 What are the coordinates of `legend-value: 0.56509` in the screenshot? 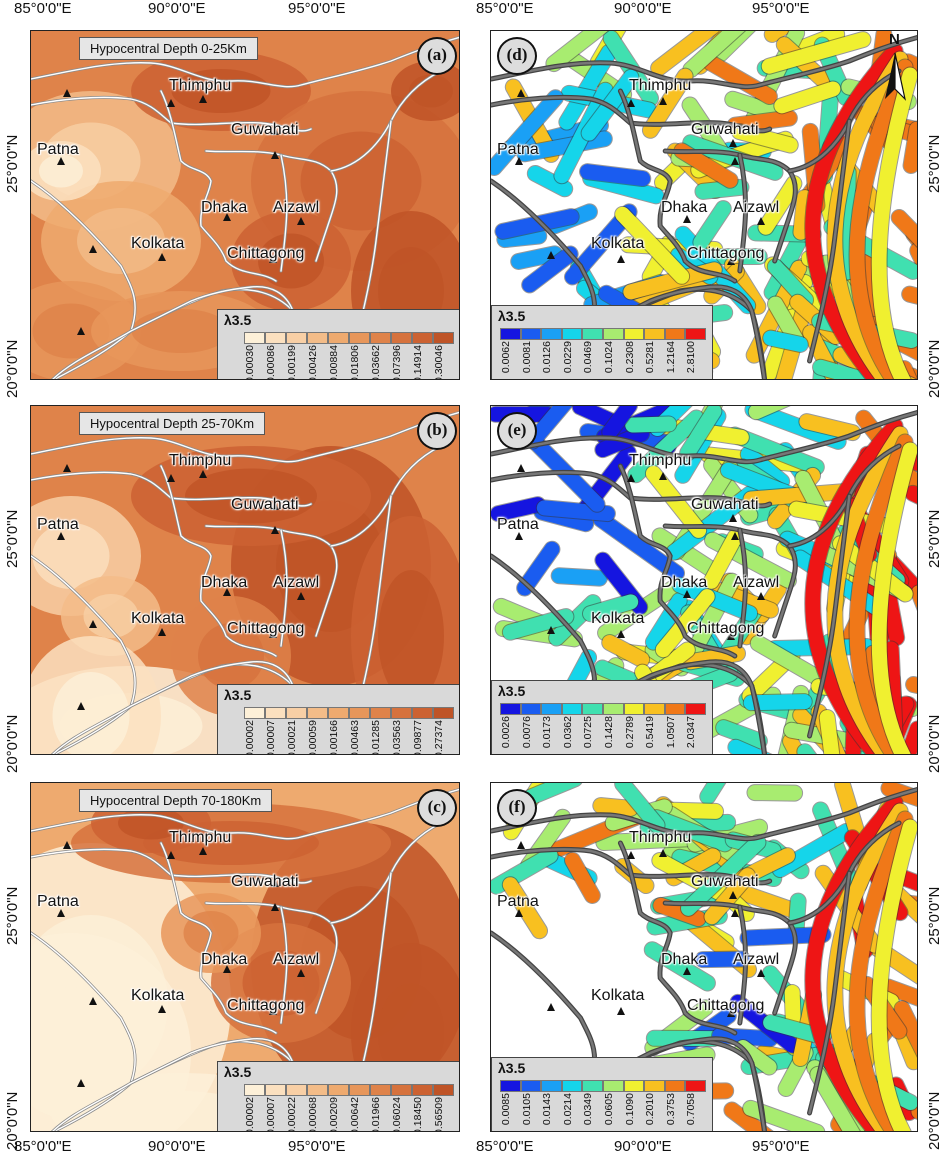 It's located at (439, 1114).